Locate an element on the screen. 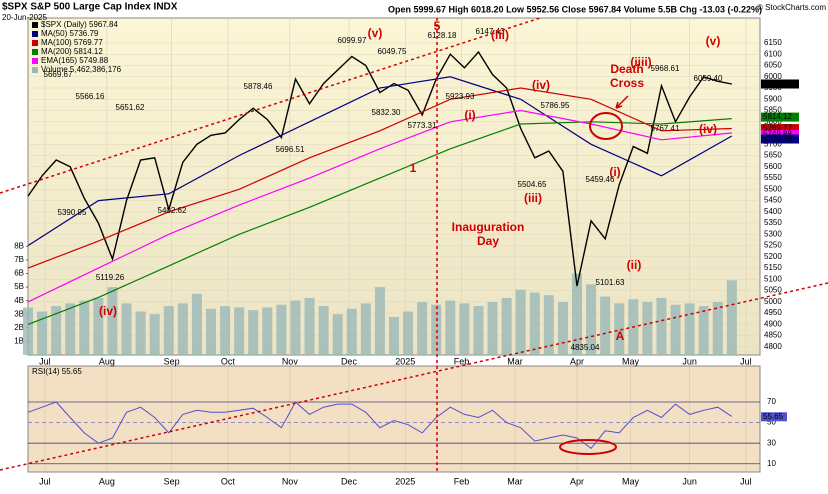  price-label: 5101.63 is located at coordinates (610, 282).